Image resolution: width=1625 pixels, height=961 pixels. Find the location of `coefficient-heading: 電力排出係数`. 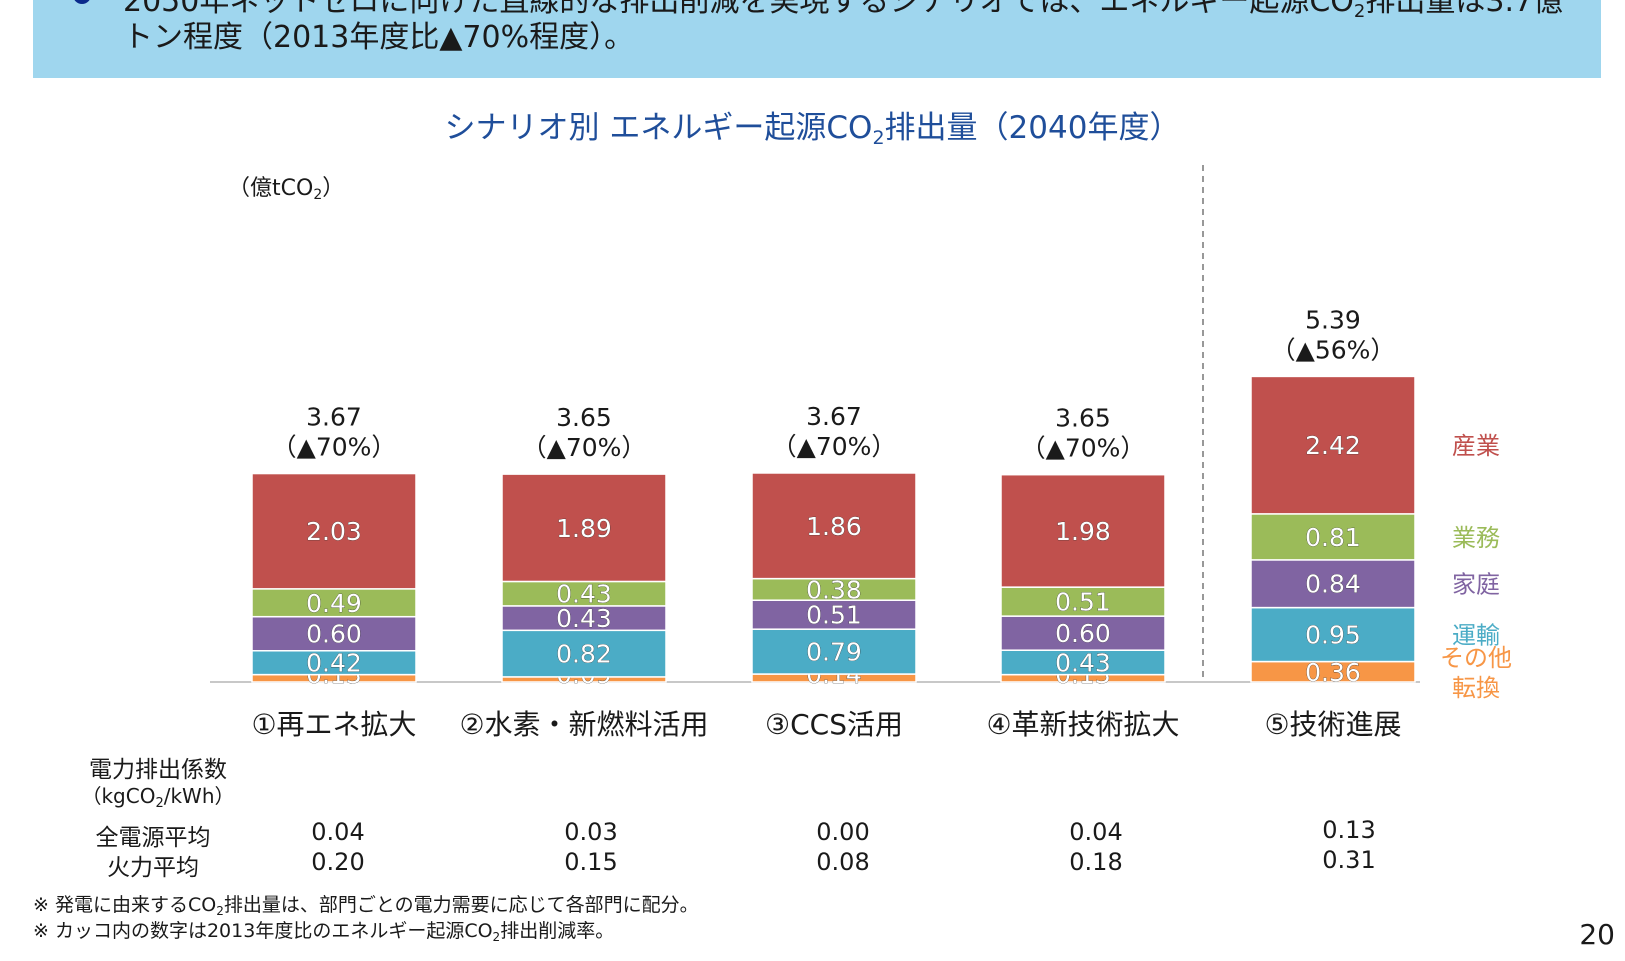

coefficient-heading: 電力排出係数 is located at coordinates (158, 770).